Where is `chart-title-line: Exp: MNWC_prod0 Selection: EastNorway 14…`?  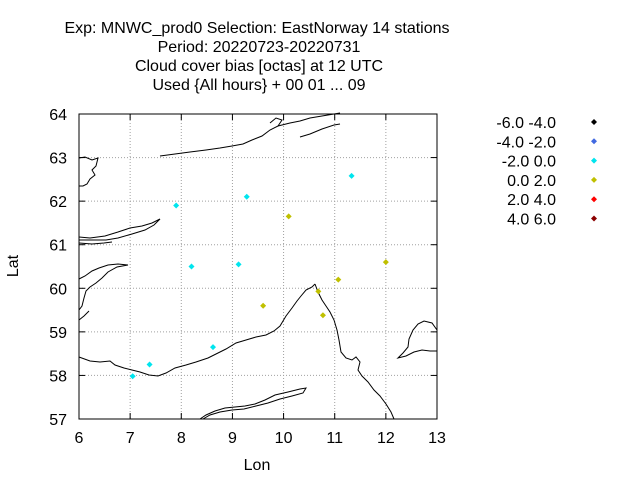 chart-title-line: Exp: MNWC_prod0 Selection: EastNorway 14… is located at coordinates (256, 28).